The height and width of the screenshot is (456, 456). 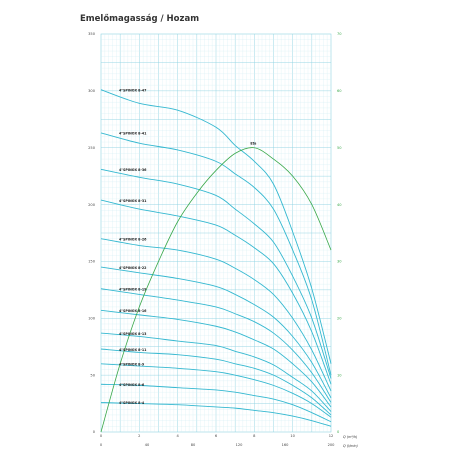 I want to click on x2-tick-label: 200, so click(x=332, y=445).